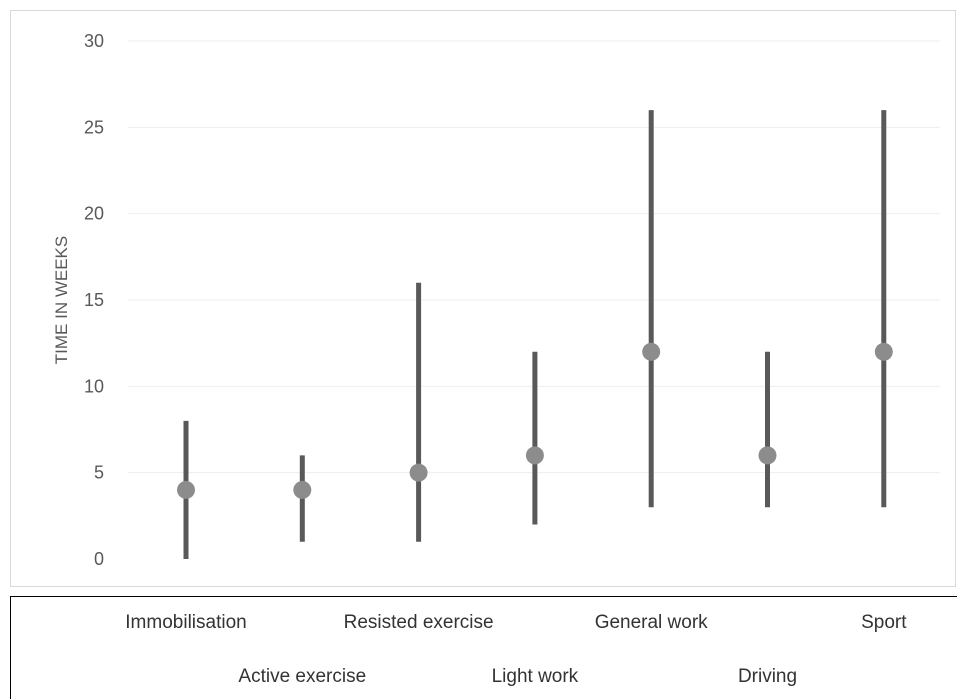 Image resolution: width=957 pixels, height=699 pixels. Describe the element at coordinates (61, 300) in the screenshot. I see `y-axis-label: TIME IN WEEKS` at that location.